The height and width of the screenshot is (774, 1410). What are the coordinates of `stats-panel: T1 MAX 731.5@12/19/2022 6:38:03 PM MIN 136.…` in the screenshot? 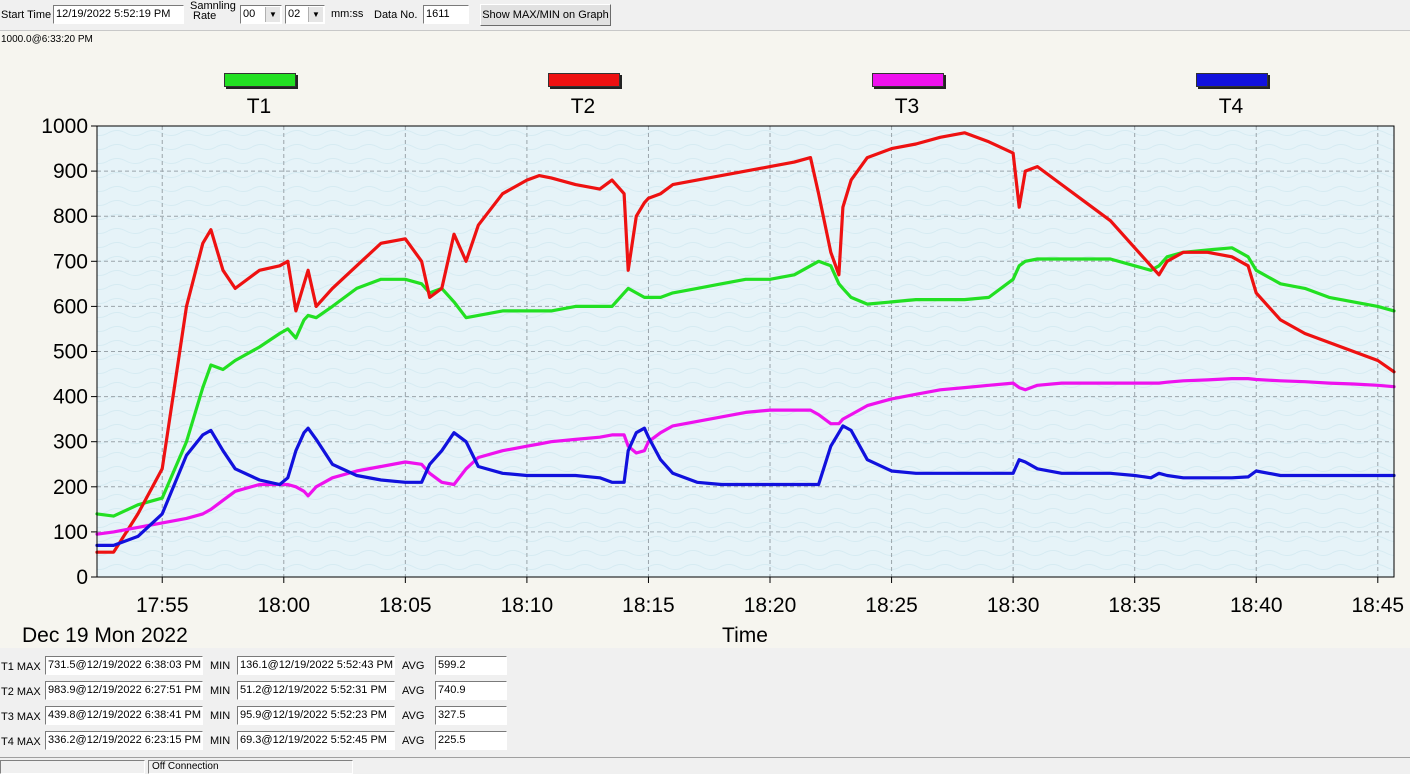 It's located at (705, 702).